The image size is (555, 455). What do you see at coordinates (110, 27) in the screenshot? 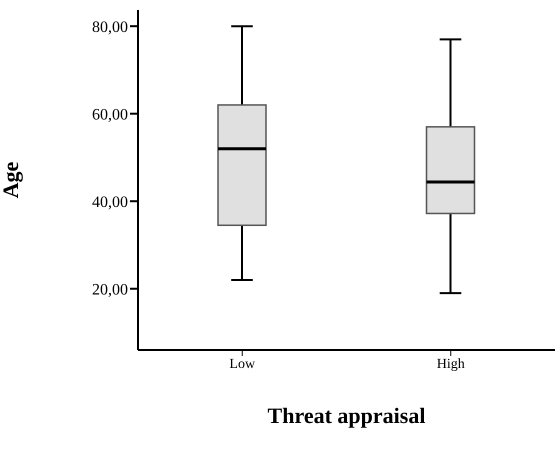
I see `y-tick-label: 80,00` at bounding box center [110, 27].